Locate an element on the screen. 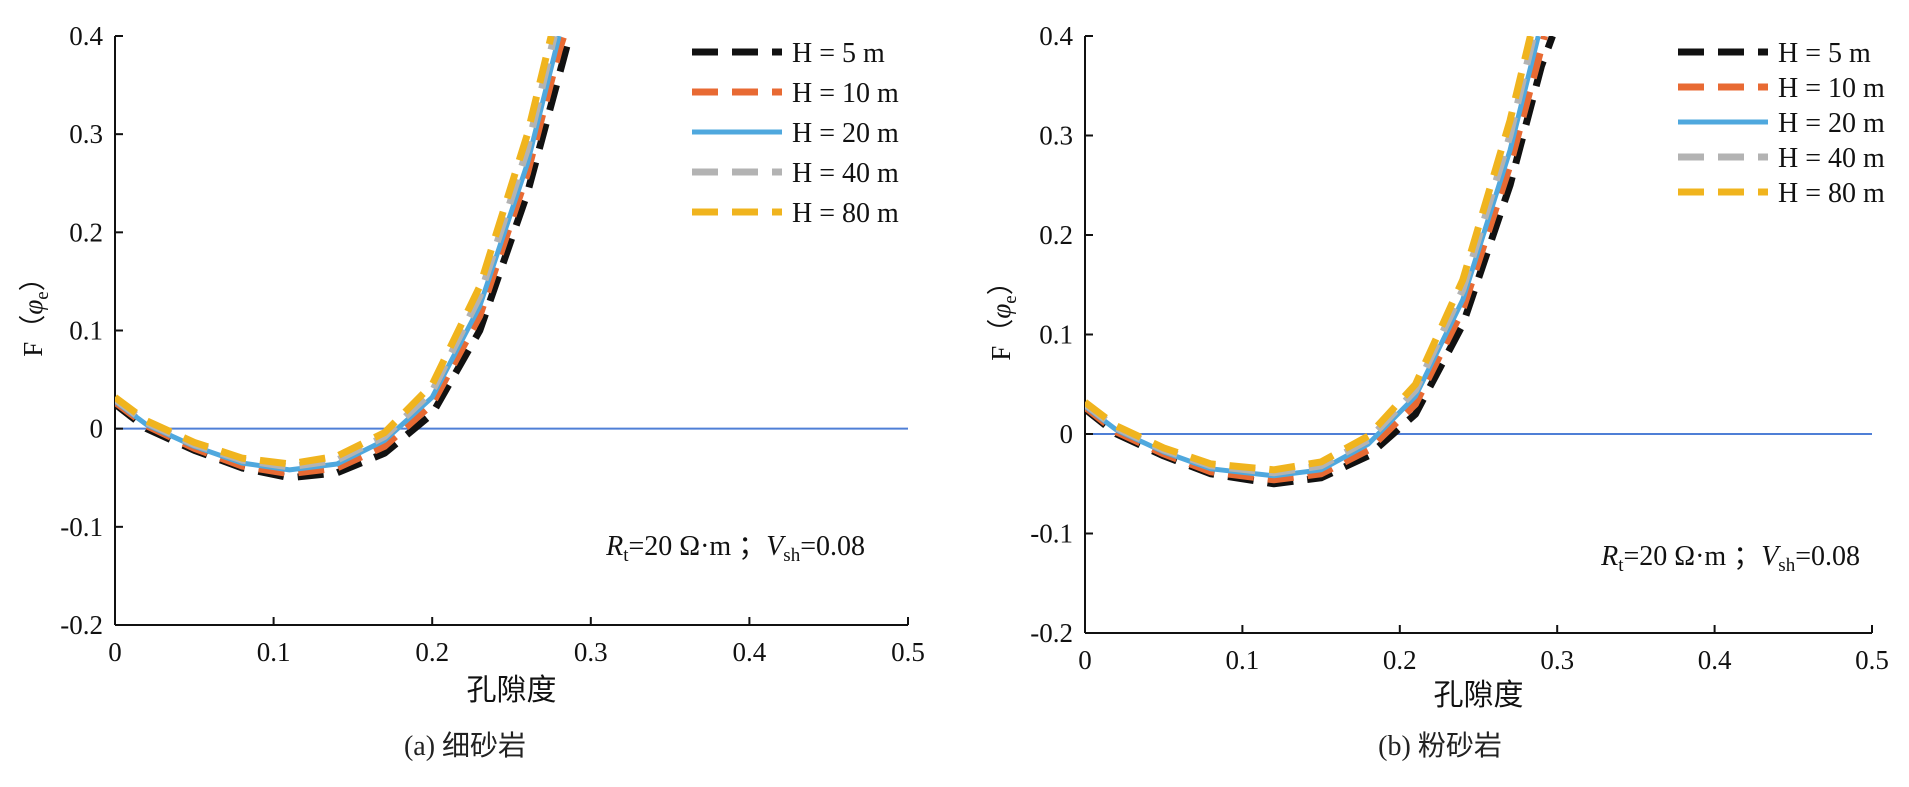 This screenshot has height=787, width=1909. series-line-h40m is located at coordinates (1311, 256).